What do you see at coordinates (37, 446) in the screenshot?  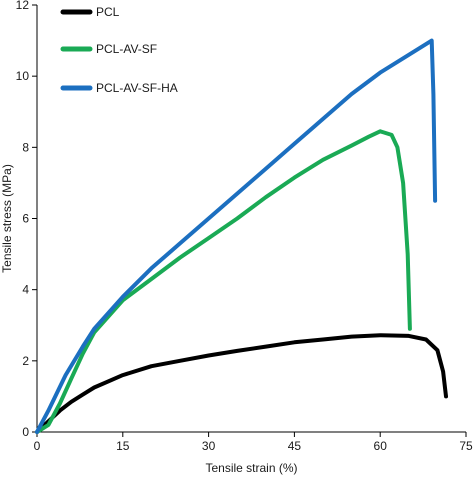 I see `x-tick-label: 0` at bounding box center [37, 446].